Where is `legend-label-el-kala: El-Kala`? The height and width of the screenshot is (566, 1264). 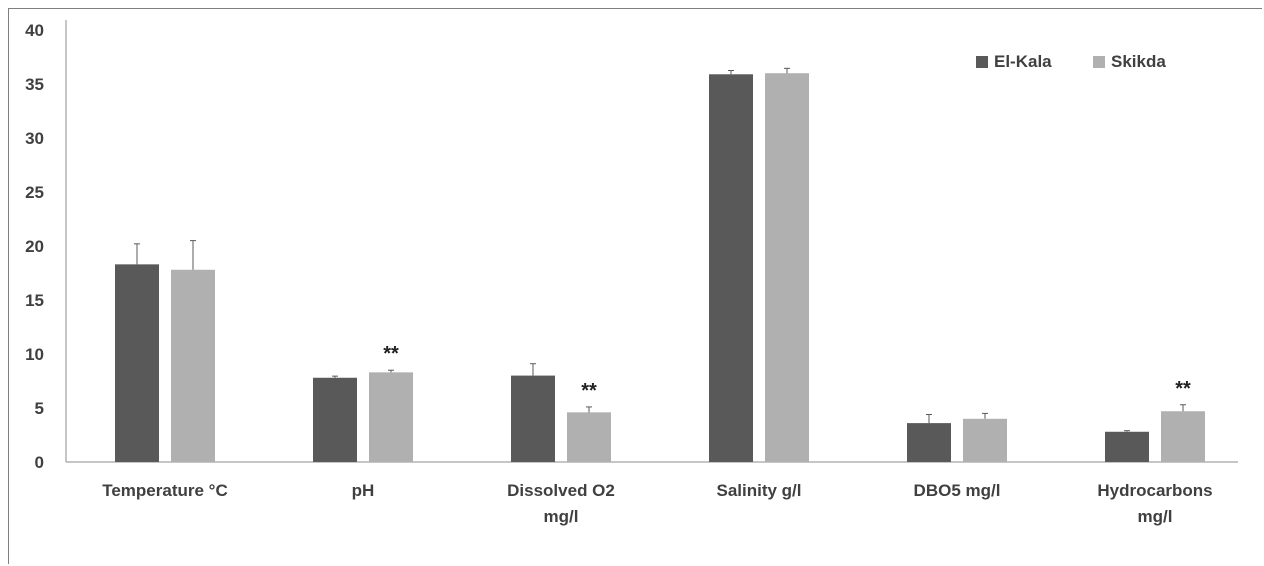 legend-label-el-kala: El-Kala is located at coordinates (1023, 61).